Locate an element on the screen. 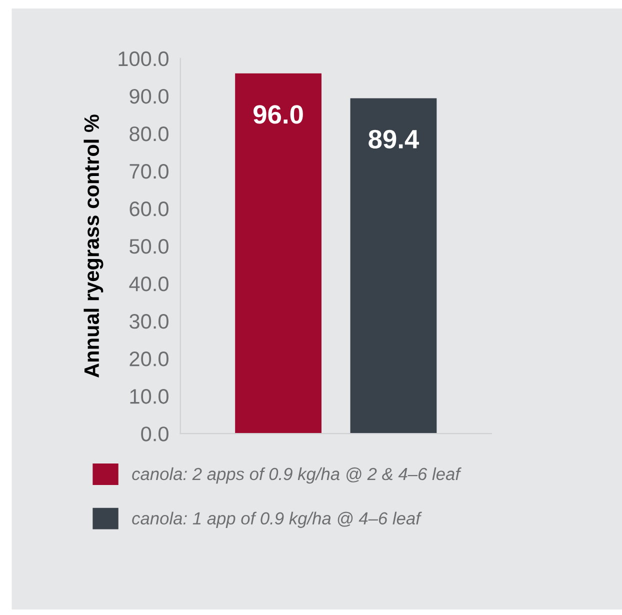  y-tick-label: 80.0 is located at coordinates (149, 134).